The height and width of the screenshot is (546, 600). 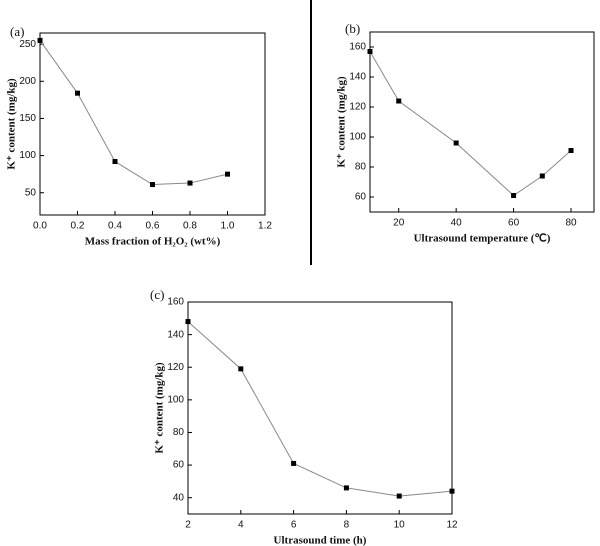 What do you see at coordinates (241, 525) in the screenshot?
I see `x-tick-label: 4` at bounding box center [241, 525].